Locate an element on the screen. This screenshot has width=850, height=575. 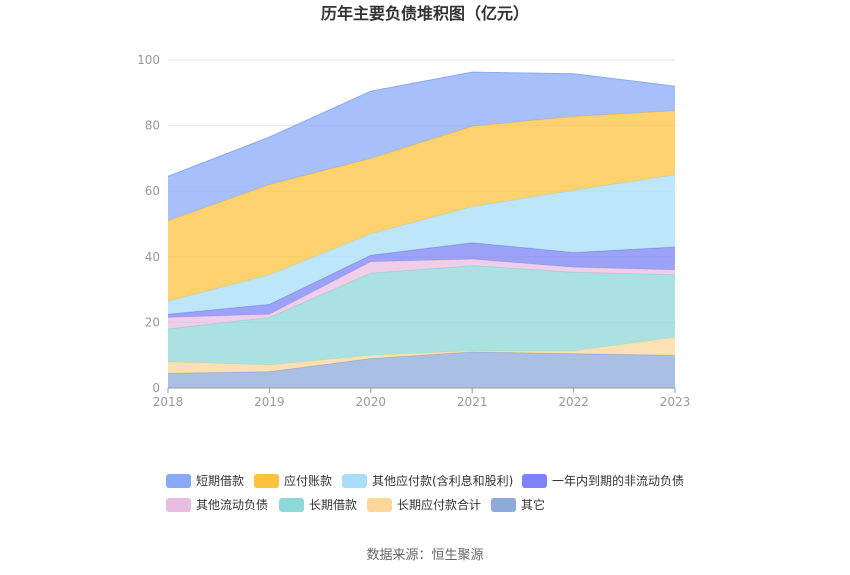
area-长期应付款合计 is located at coordinates (421, 355).